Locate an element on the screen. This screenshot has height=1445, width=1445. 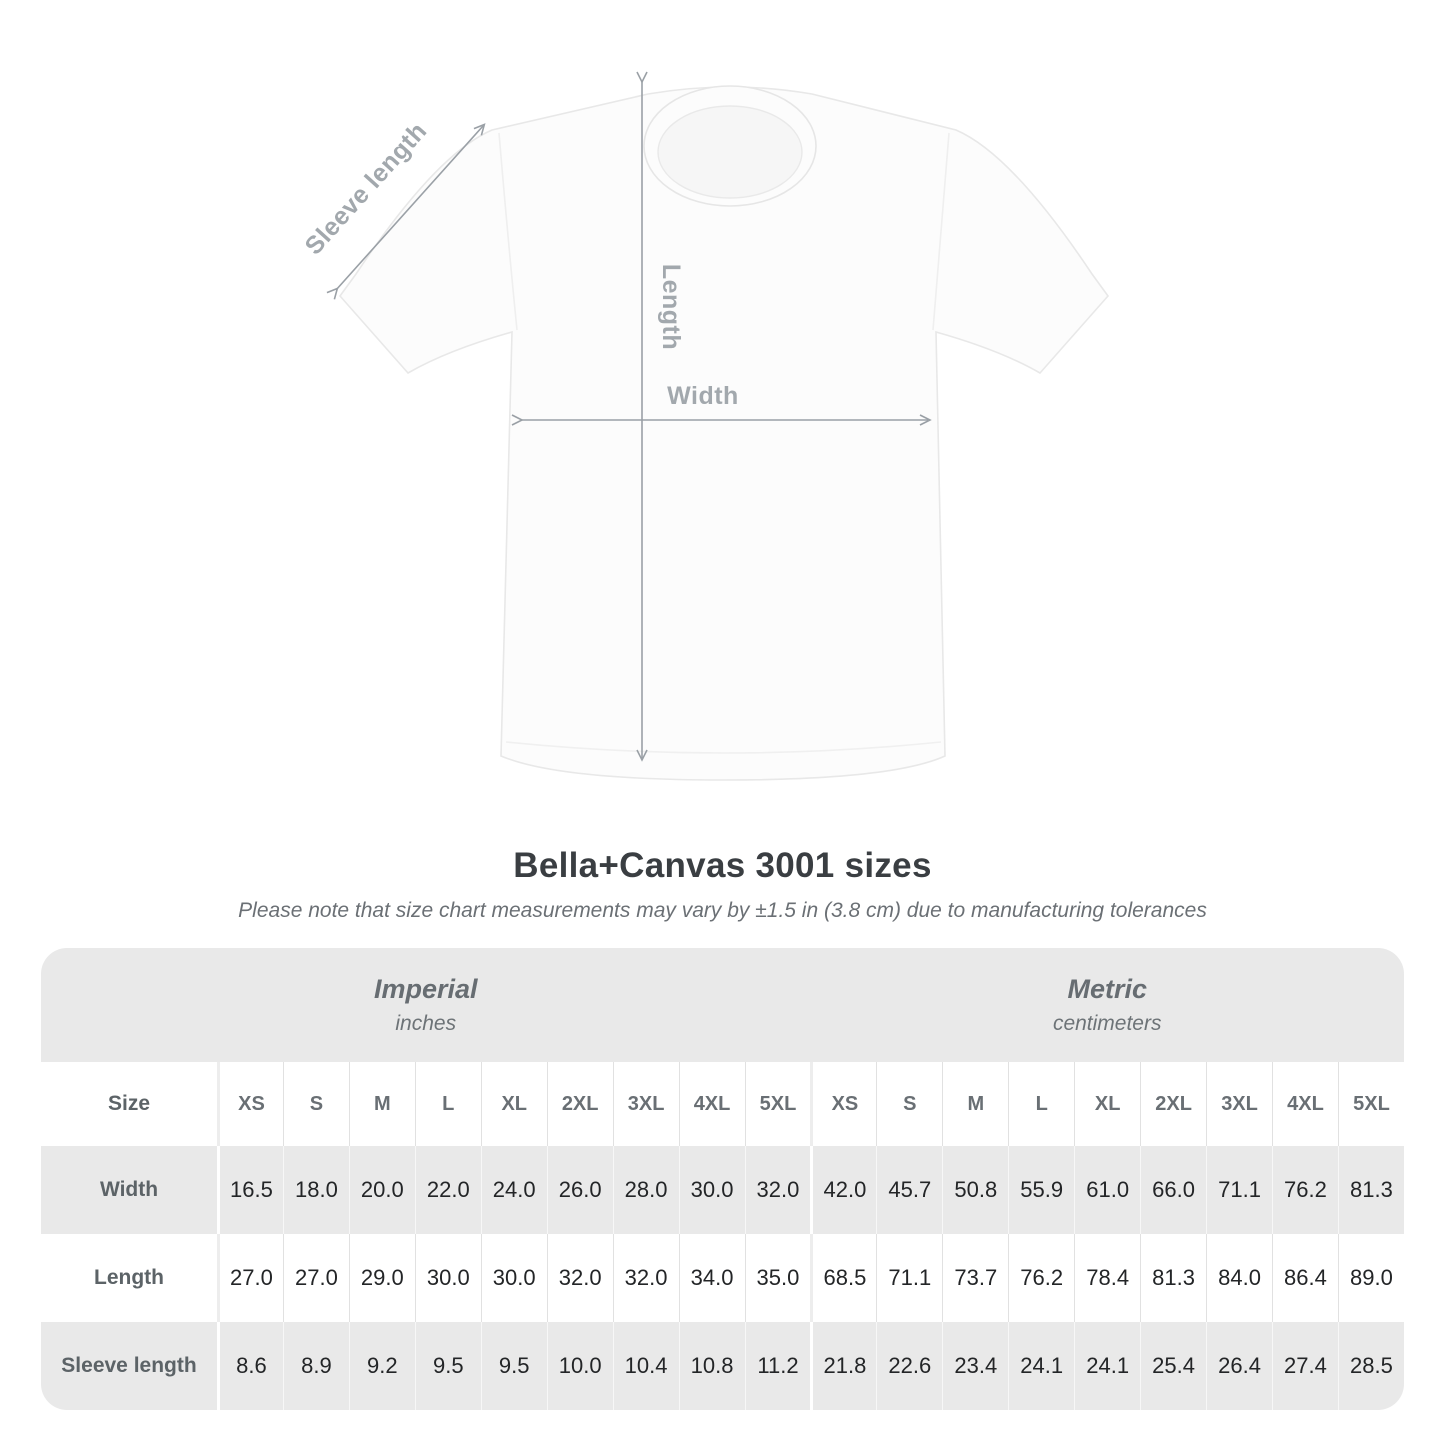
sleeve-seam-left is located at coordinates (508, 231).